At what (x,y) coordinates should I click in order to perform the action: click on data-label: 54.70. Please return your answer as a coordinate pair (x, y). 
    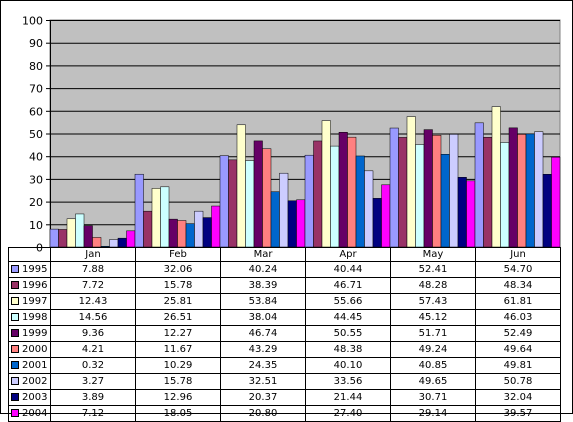
    Looking at the image, I should click on (518, 269).